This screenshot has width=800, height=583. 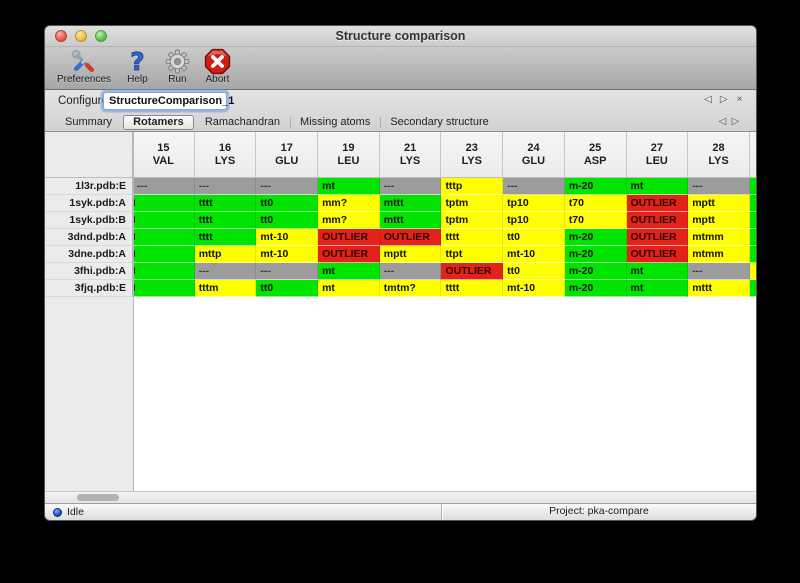 I want to click on column-header-24: 24 GLU, so click(x=534, y=155).